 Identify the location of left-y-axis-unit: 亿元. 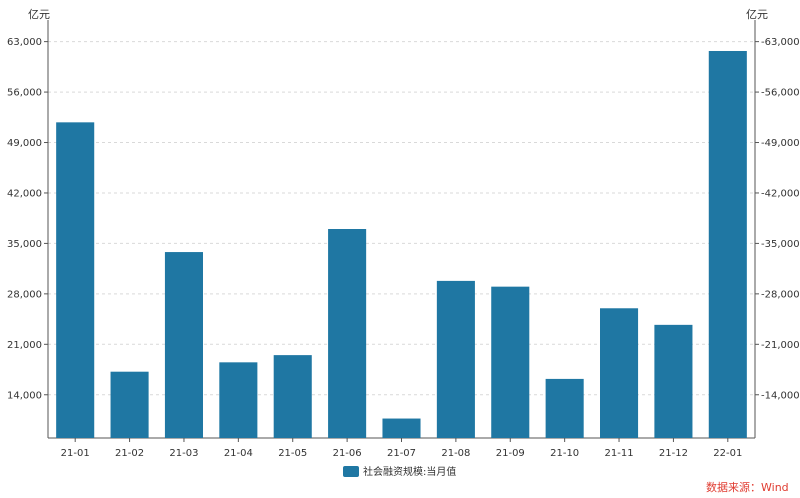
(39, 14).